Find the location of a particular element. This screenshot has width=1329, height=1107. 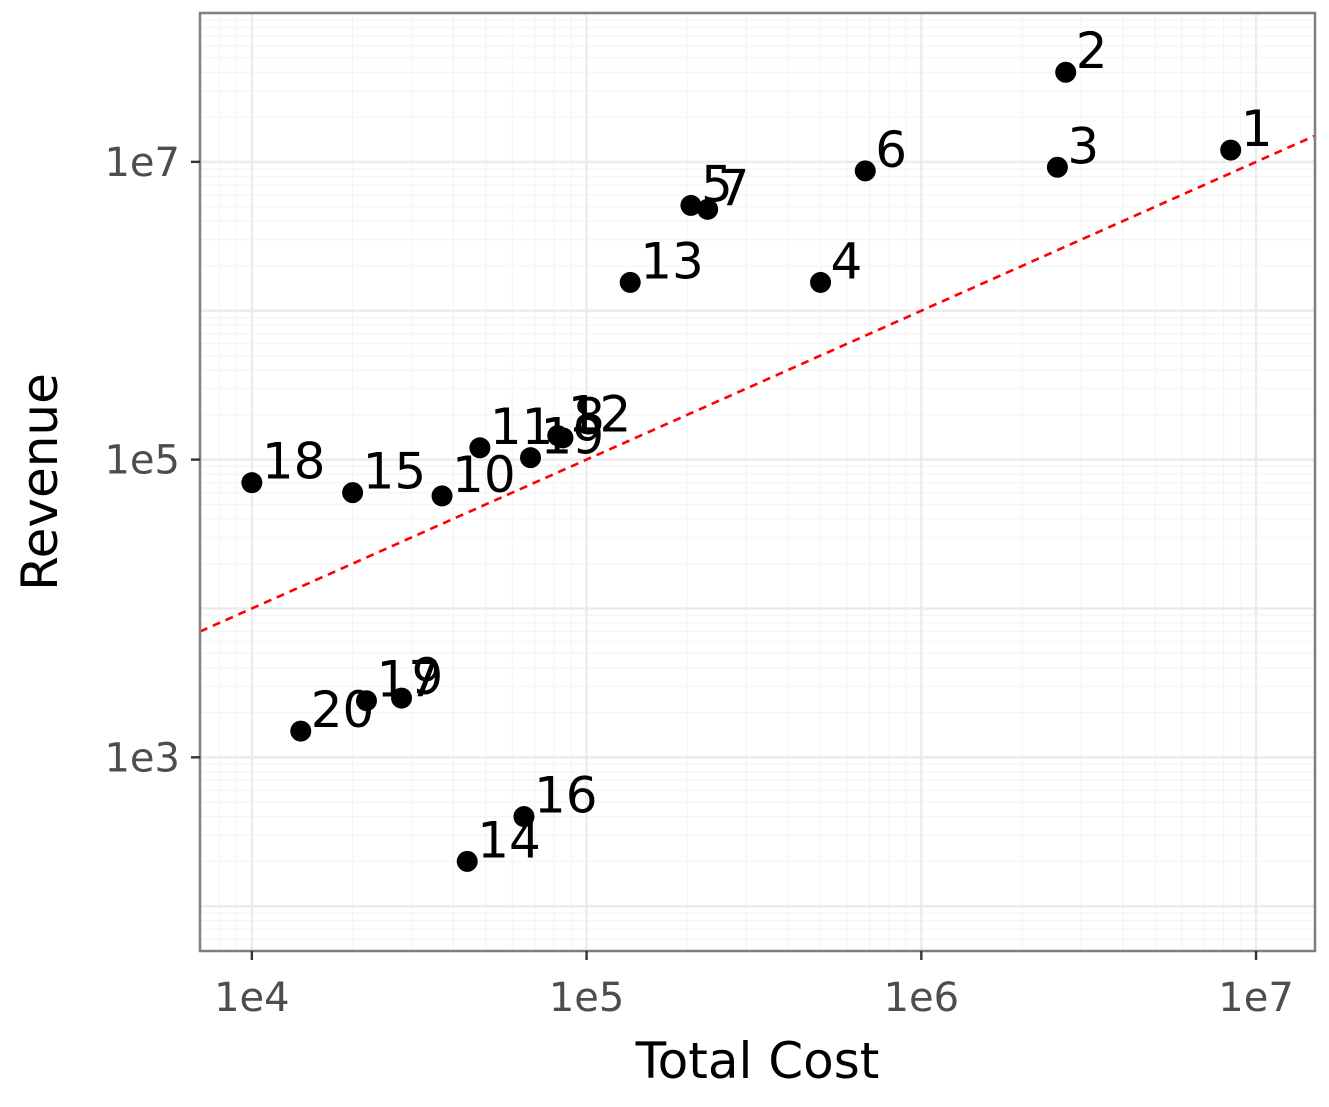

point-label: 5 is located at coordinates (717, 184).